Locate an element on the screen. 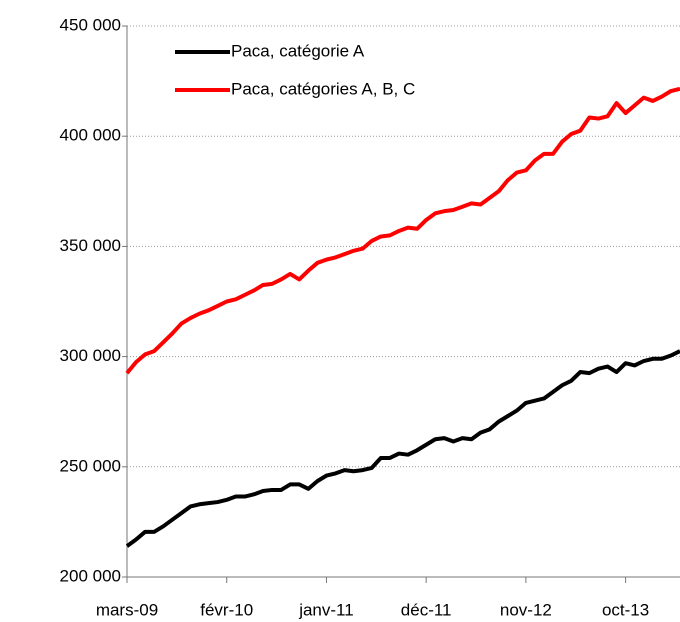 This screenshot has height=622, width=680. y-tick-label: 400 000 is located at coordinates (90, 135).